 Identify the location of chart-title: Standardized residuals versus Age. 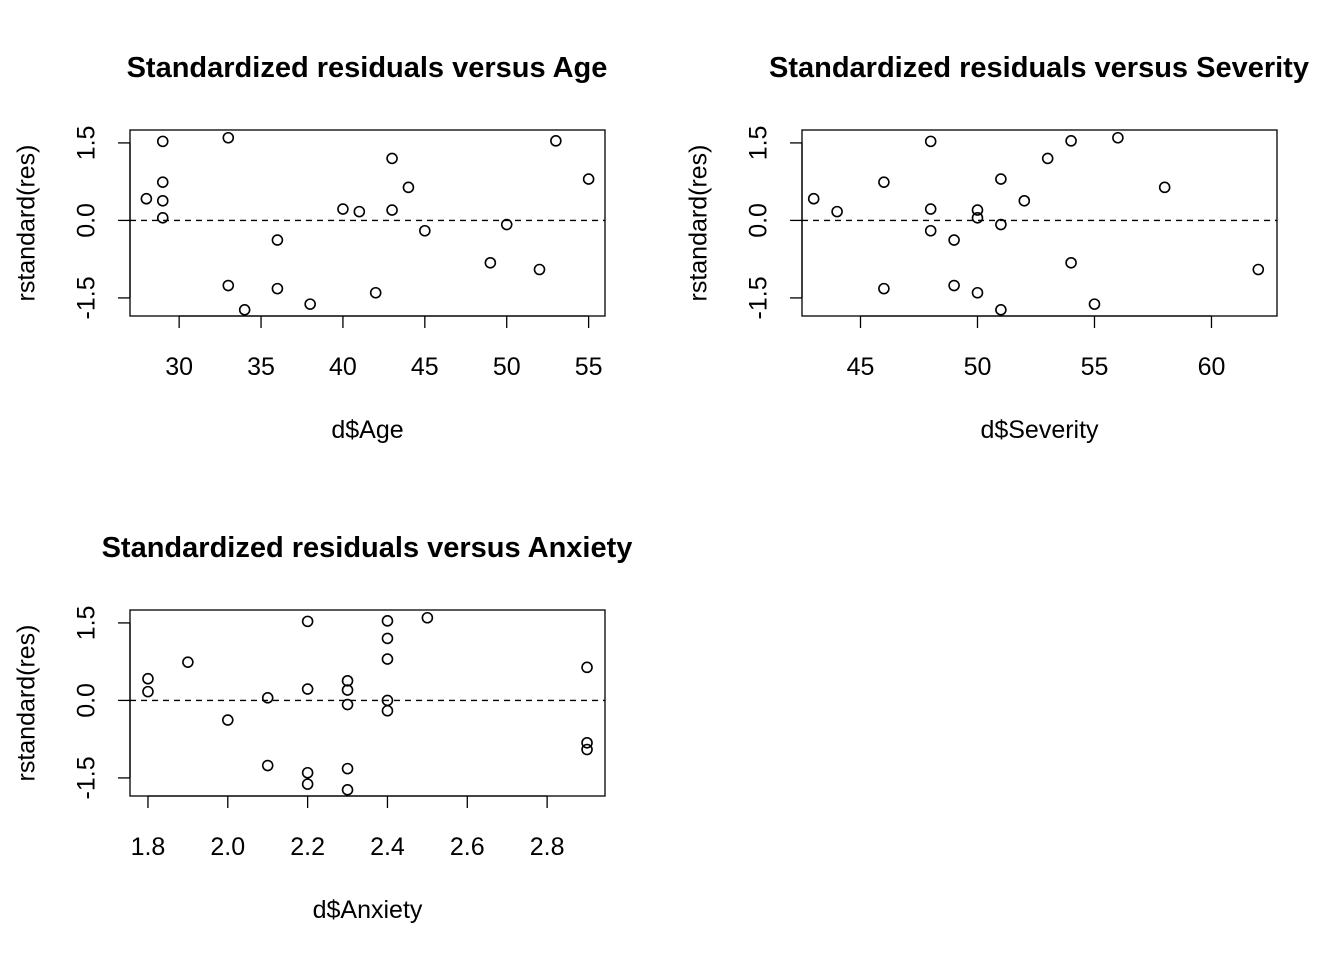
(367, 68).